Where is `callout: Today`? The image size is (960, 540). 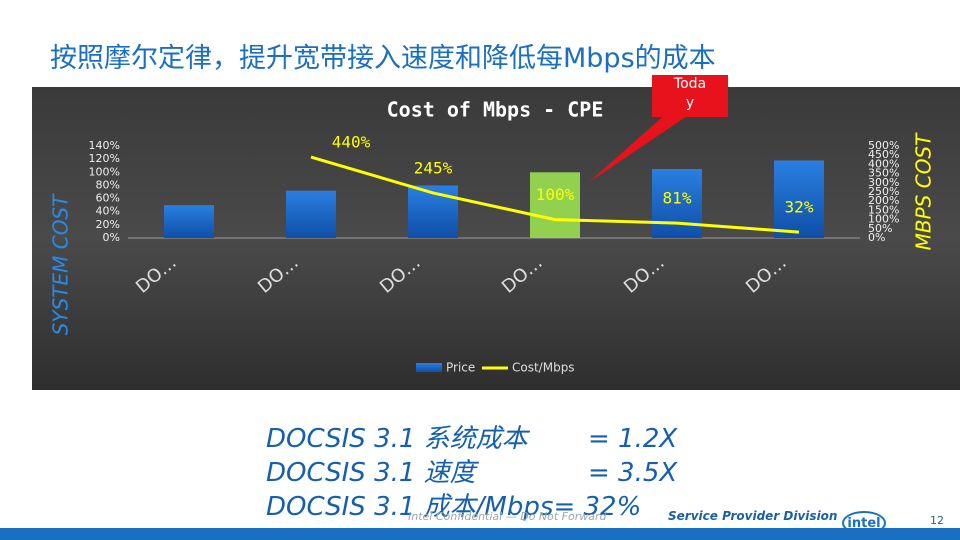 callout: Today is located at coordinates (690, 96).